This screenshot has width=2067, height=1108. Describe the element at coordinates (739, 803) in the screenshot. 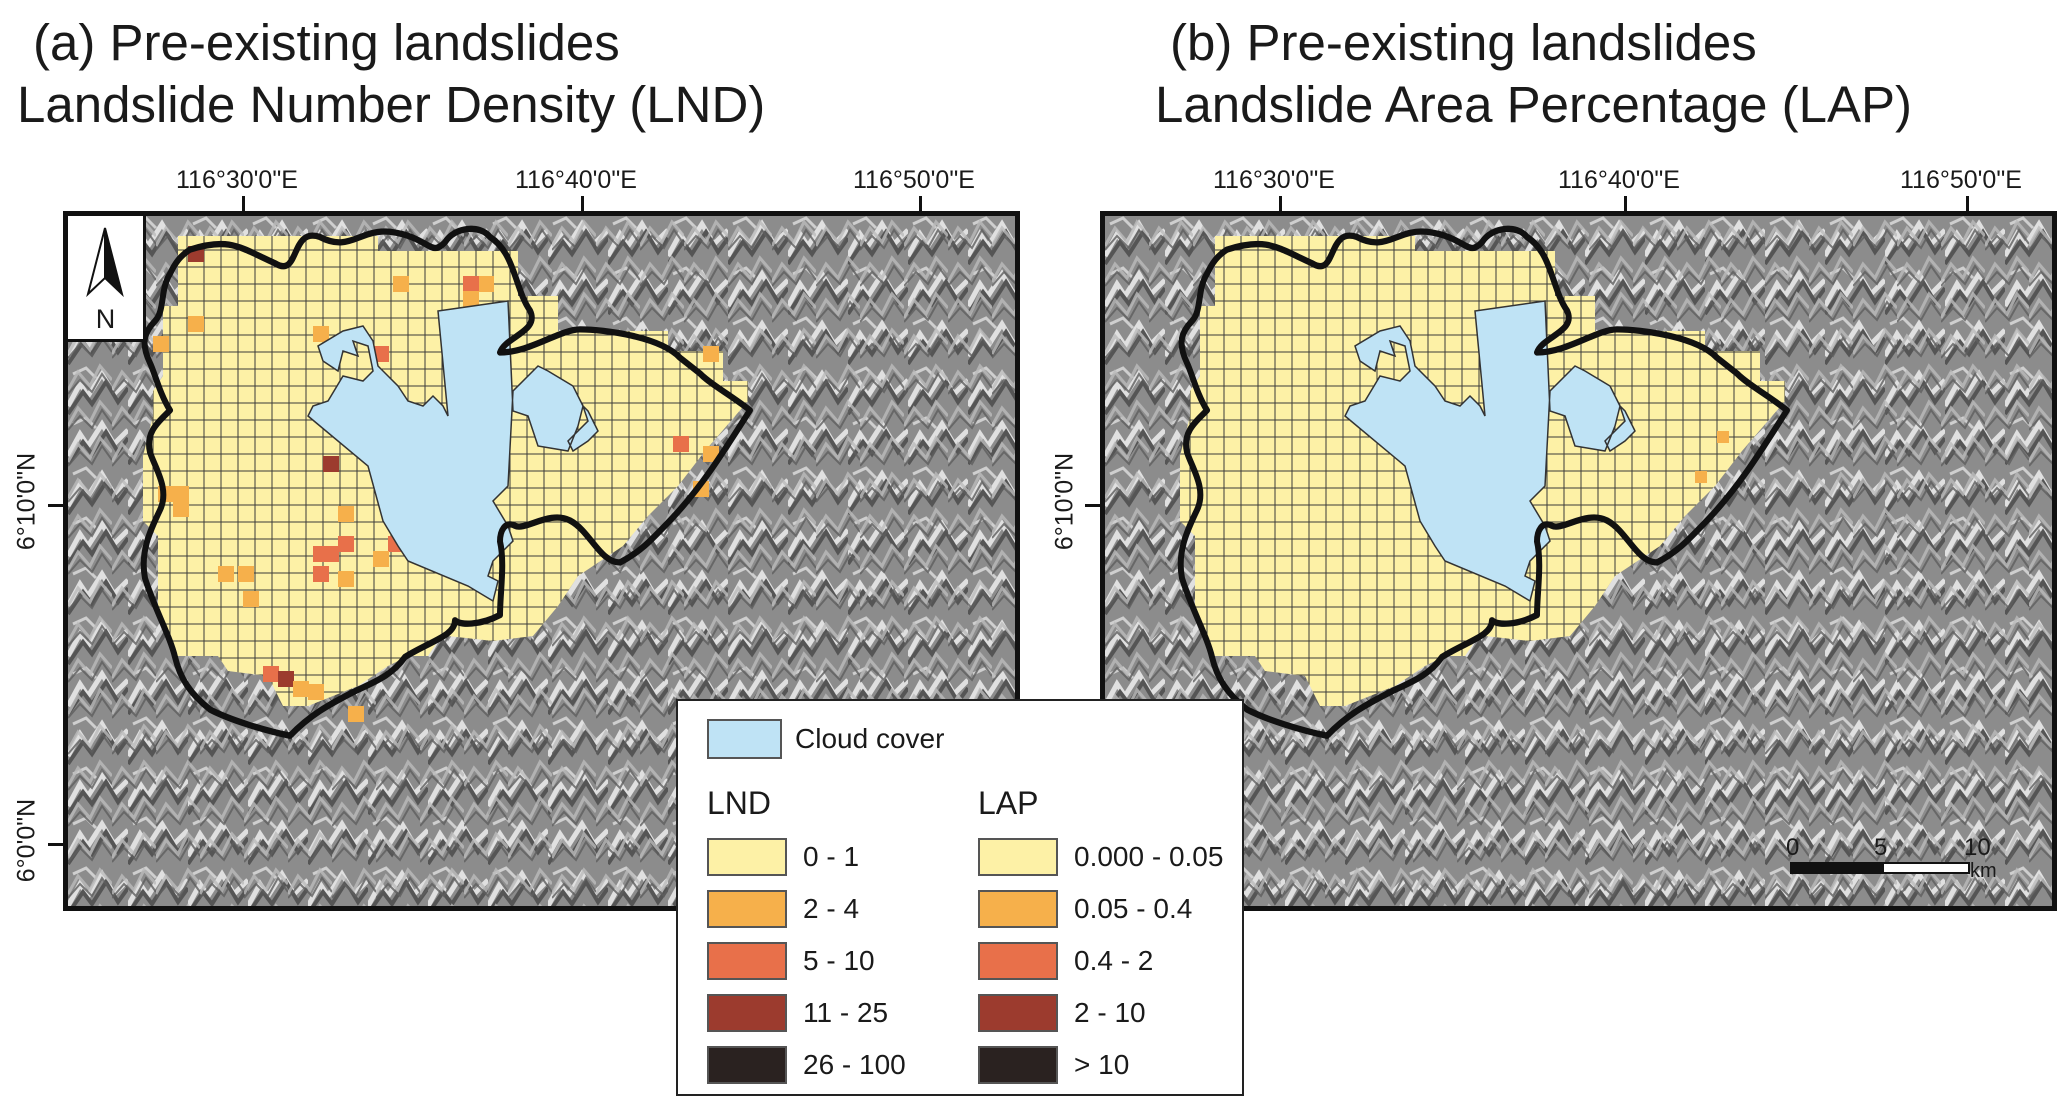

I see `legend-lnd-heading: LND` at that location.